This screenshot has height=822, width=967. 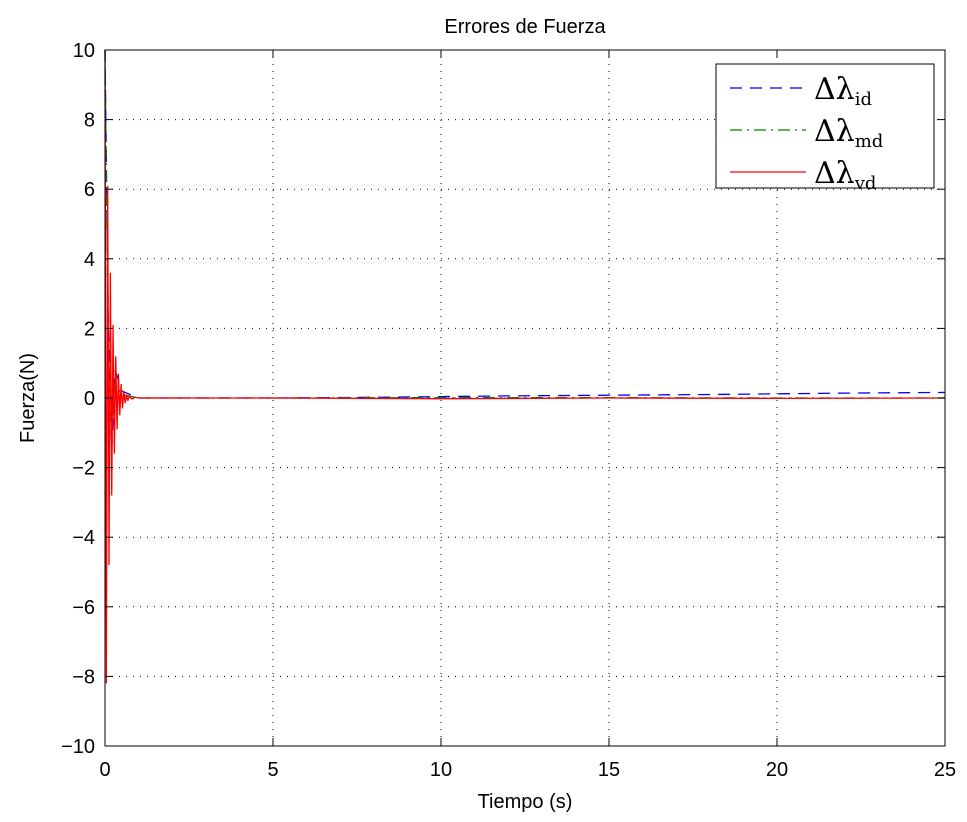 What do you see at coordinates (843, 91) in the screenshot?
I see `legend-label-id: Δλid` at bounding box center [843, 91].